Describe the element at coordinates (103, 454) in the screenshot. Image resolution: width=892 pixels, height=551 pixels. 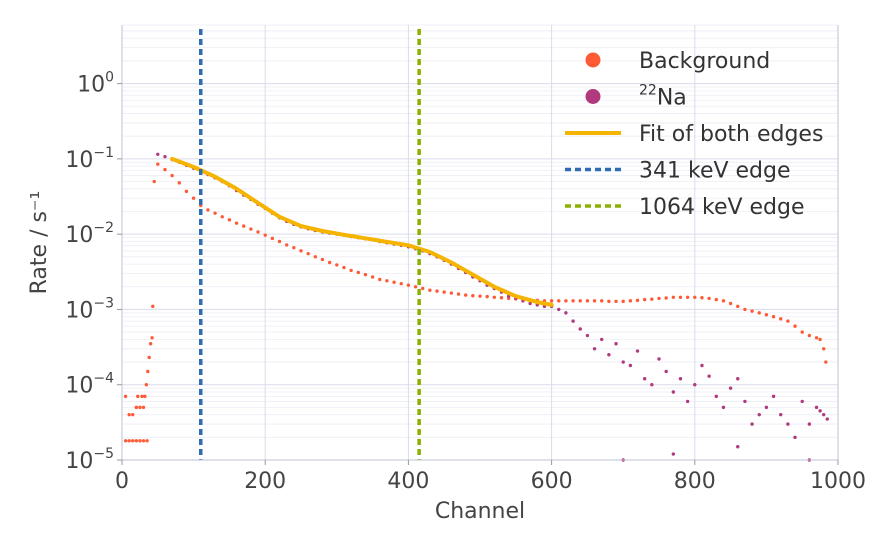
I see `y-tick-exponent: −5` at that location.